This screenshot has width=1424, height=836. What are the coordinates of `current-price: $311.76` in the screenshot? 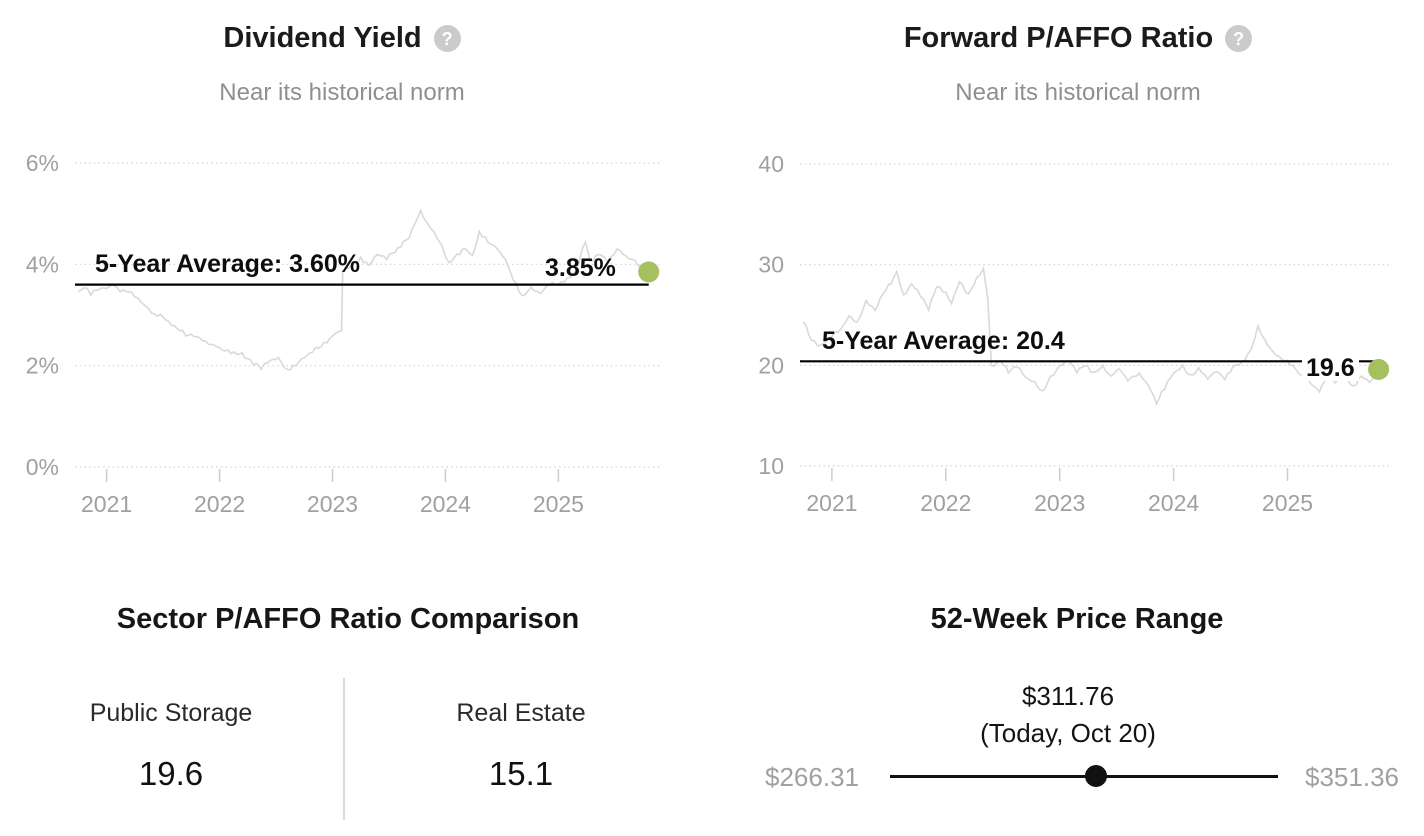 It's located at (1068, 696).